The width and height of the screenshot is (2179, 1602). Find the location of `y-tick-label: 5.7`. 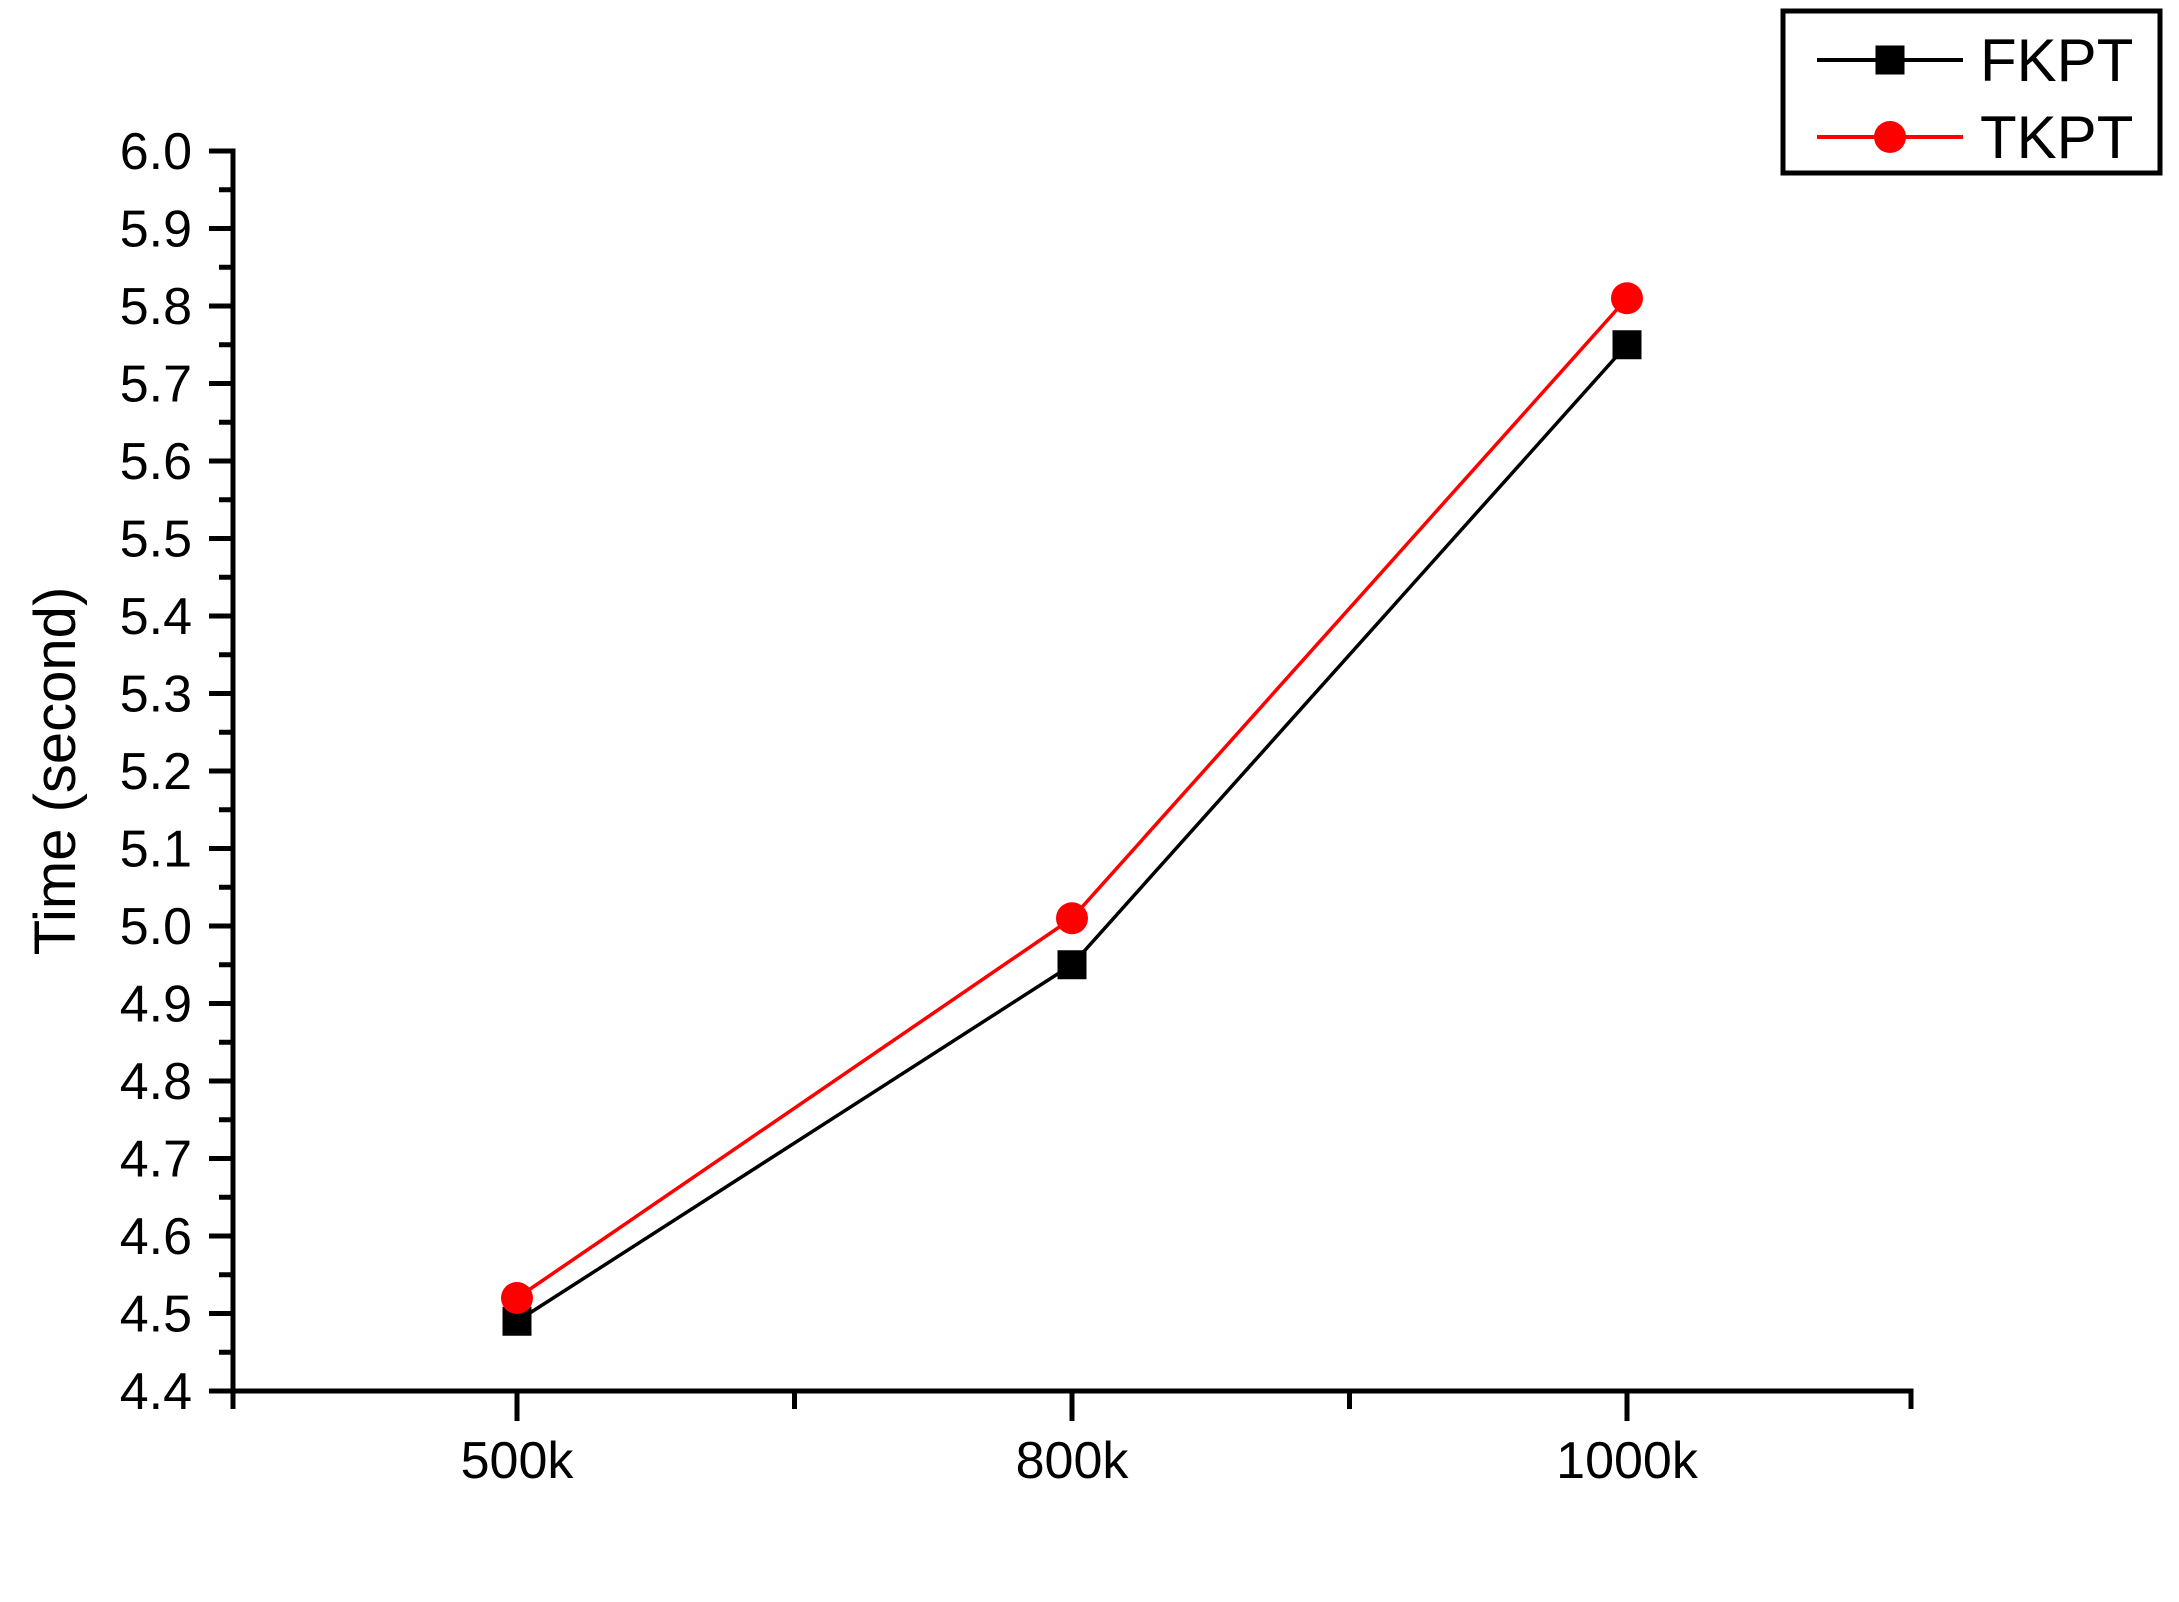

y-tick-label: 5.7 is located at coordinates (156, 385).